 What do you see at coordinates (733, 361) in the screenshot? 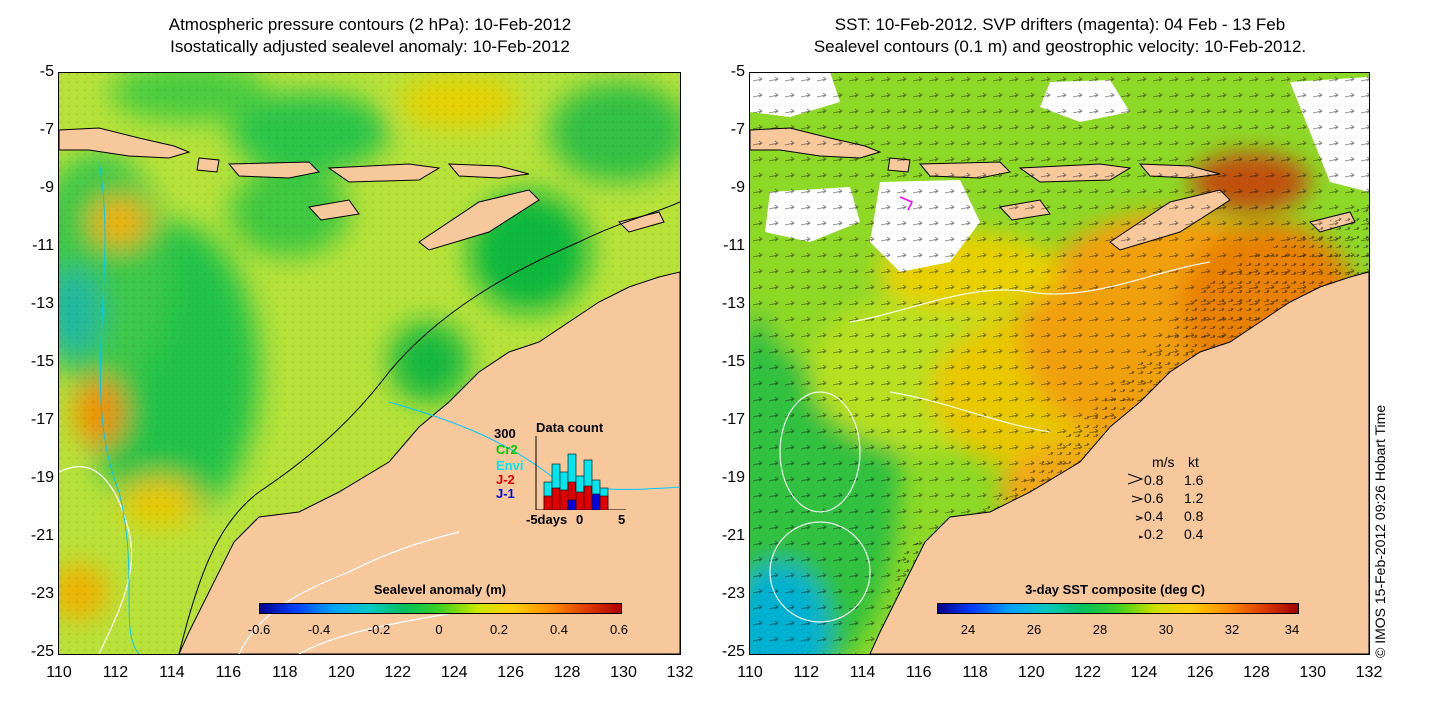
I see `right-y-tick: -15` at bounding box center [733, 361].